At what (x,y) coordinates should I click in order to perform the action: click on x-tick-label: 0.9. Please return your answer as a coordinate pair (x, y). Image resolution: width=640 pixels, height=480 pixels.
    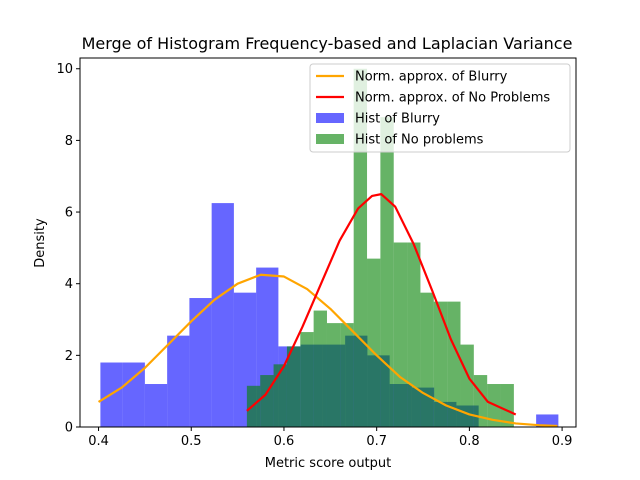
    Looking at the image, I should click on (562, 441).